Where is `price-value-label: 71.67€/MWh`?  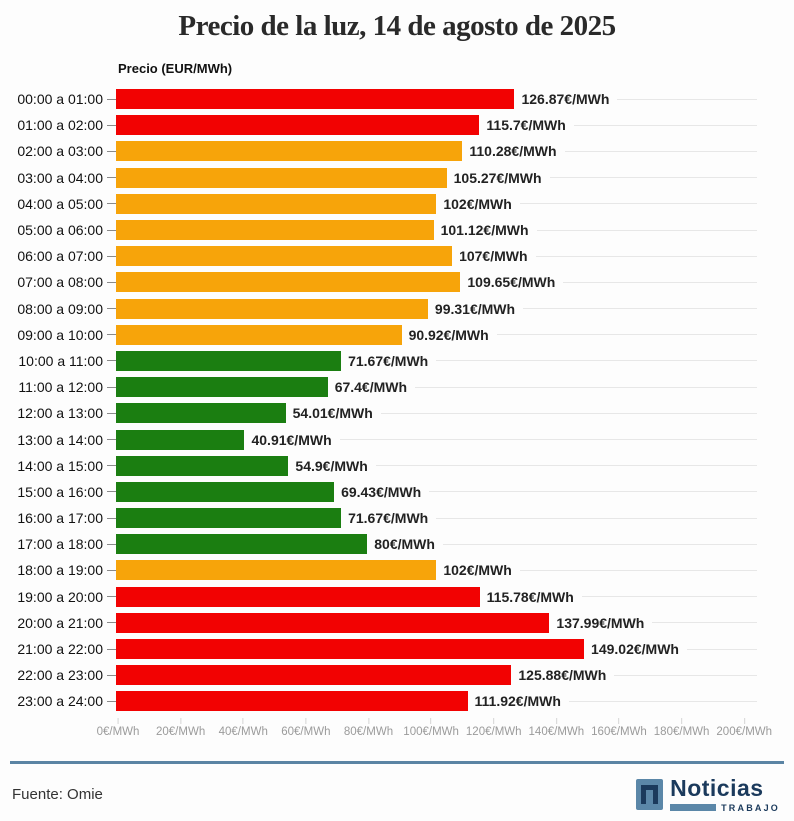 price-value-label: 71.67€/MWh is located at coordinates (388, 360).